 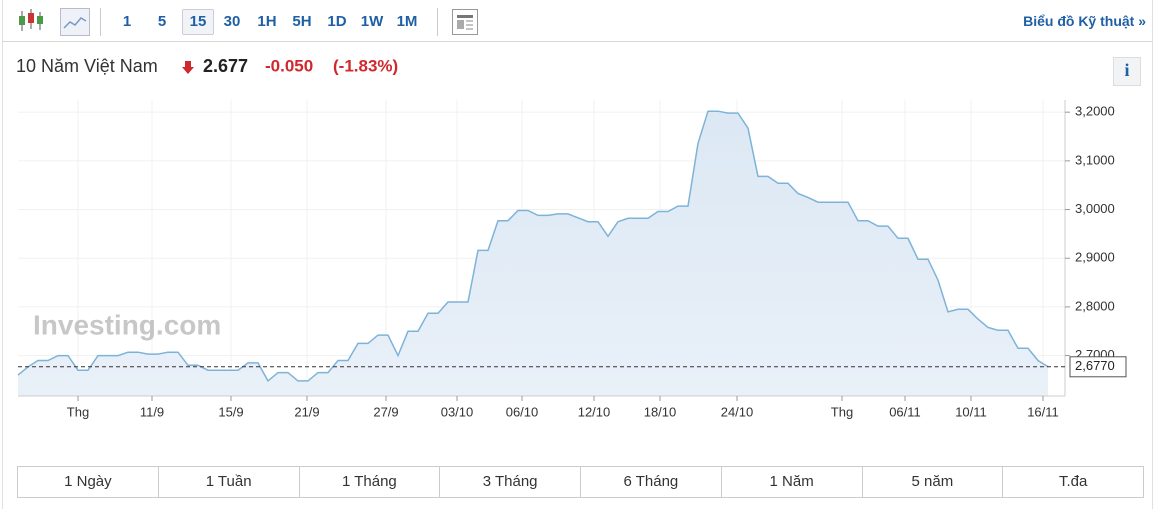 What do you see at coordinates (1095, 305) in the screenshot?
I see `y-tick-label: 2,8000` at bounding box center [1095, 305].